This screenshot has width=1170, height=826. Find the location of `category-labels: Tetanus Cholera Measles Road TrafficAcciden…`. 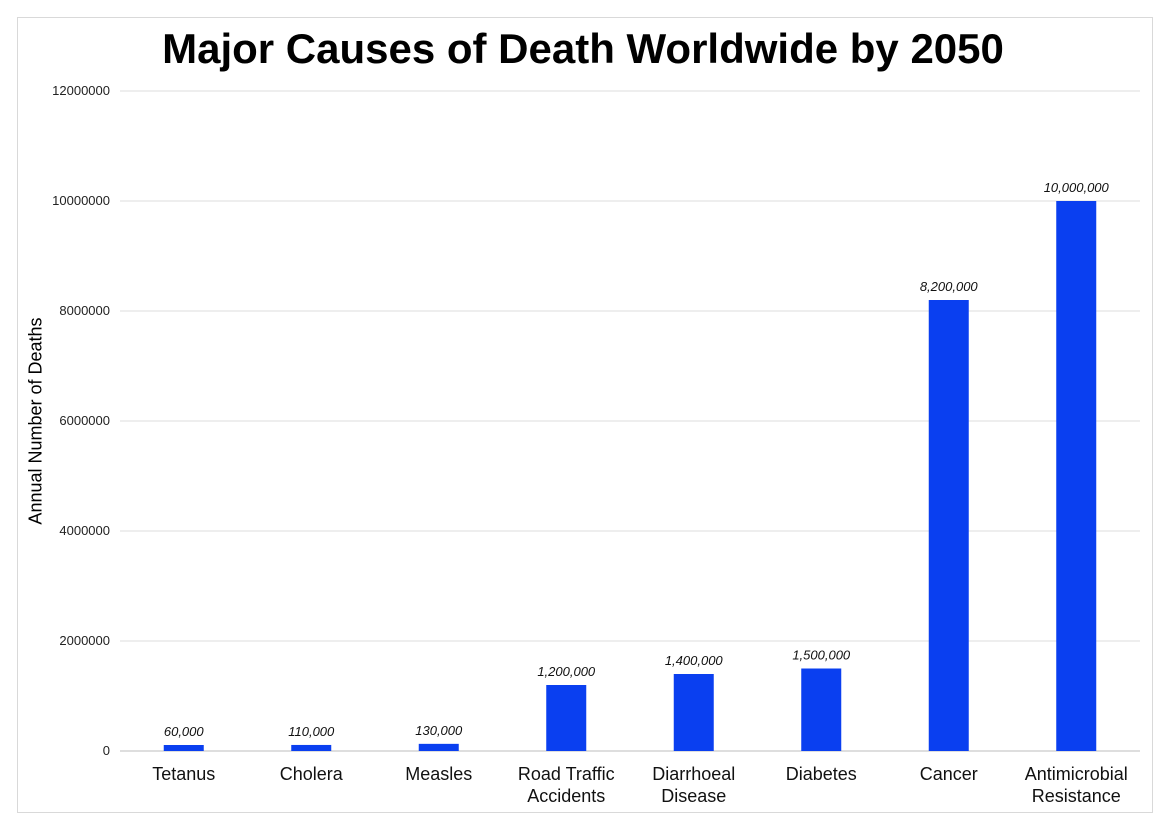

category-labels: Tetanus Cholera Measles Road TrafficAcciden… is located at coordinates (640, 785).